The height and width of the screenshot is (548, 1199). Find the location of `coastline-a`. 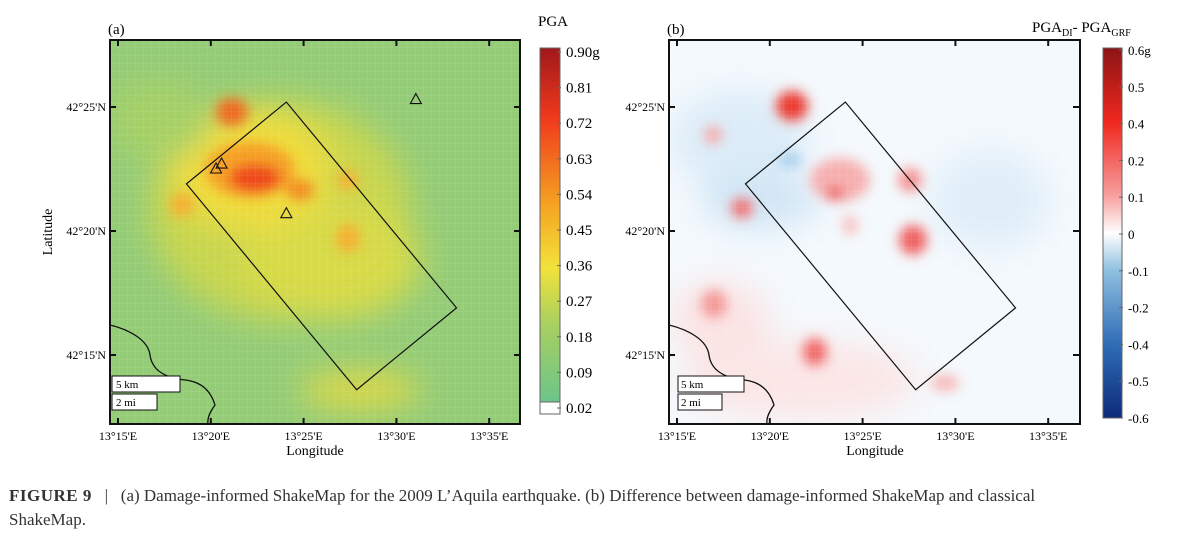

coastline-a is located at coordinates (163, 374).